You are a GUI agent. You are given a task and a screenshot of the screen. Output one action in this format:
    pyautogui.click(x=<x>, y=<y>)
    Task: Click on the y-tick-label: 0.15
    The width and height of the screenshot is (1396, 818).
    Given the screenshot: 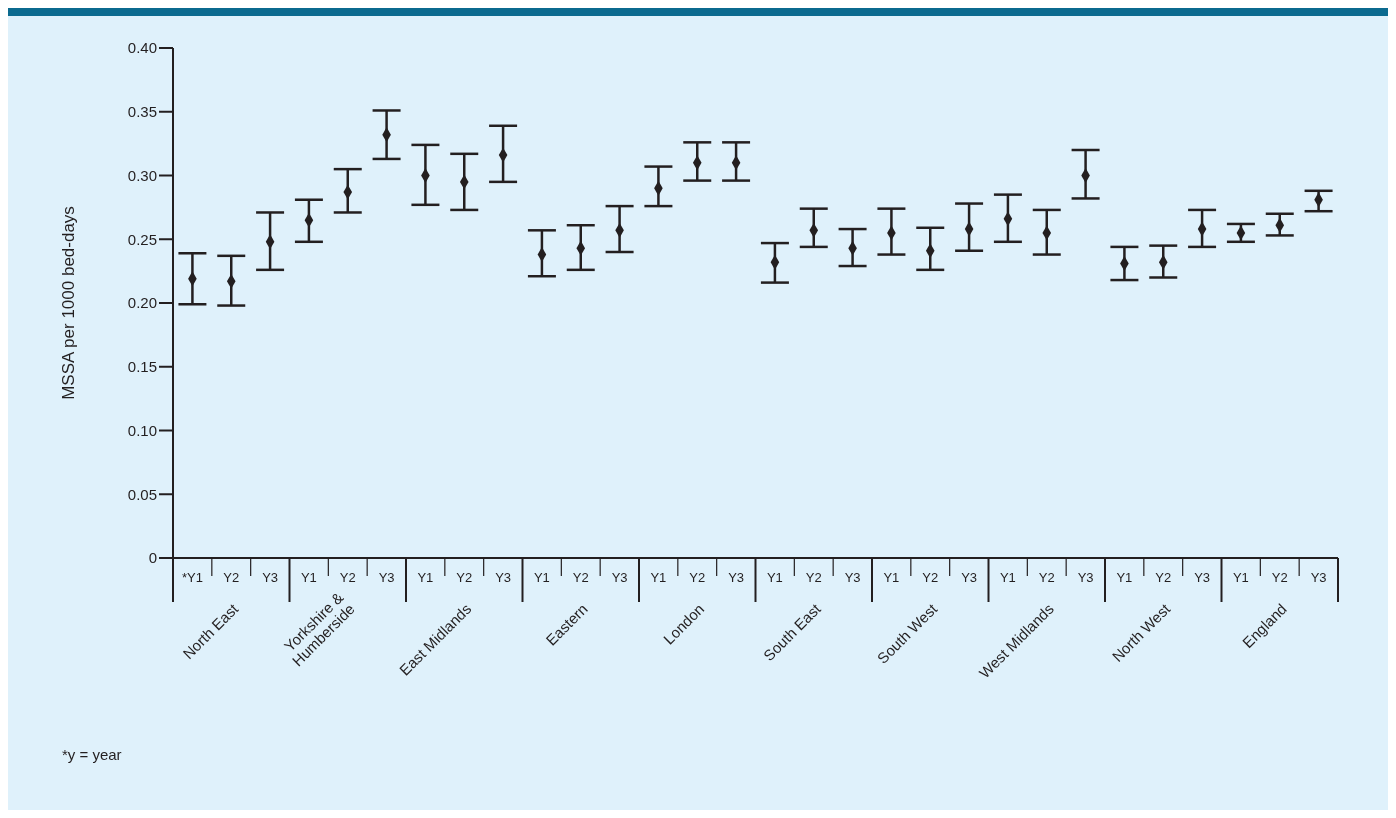 What is the action you would take?
    pyautogui.click(x=142, y=367)
    